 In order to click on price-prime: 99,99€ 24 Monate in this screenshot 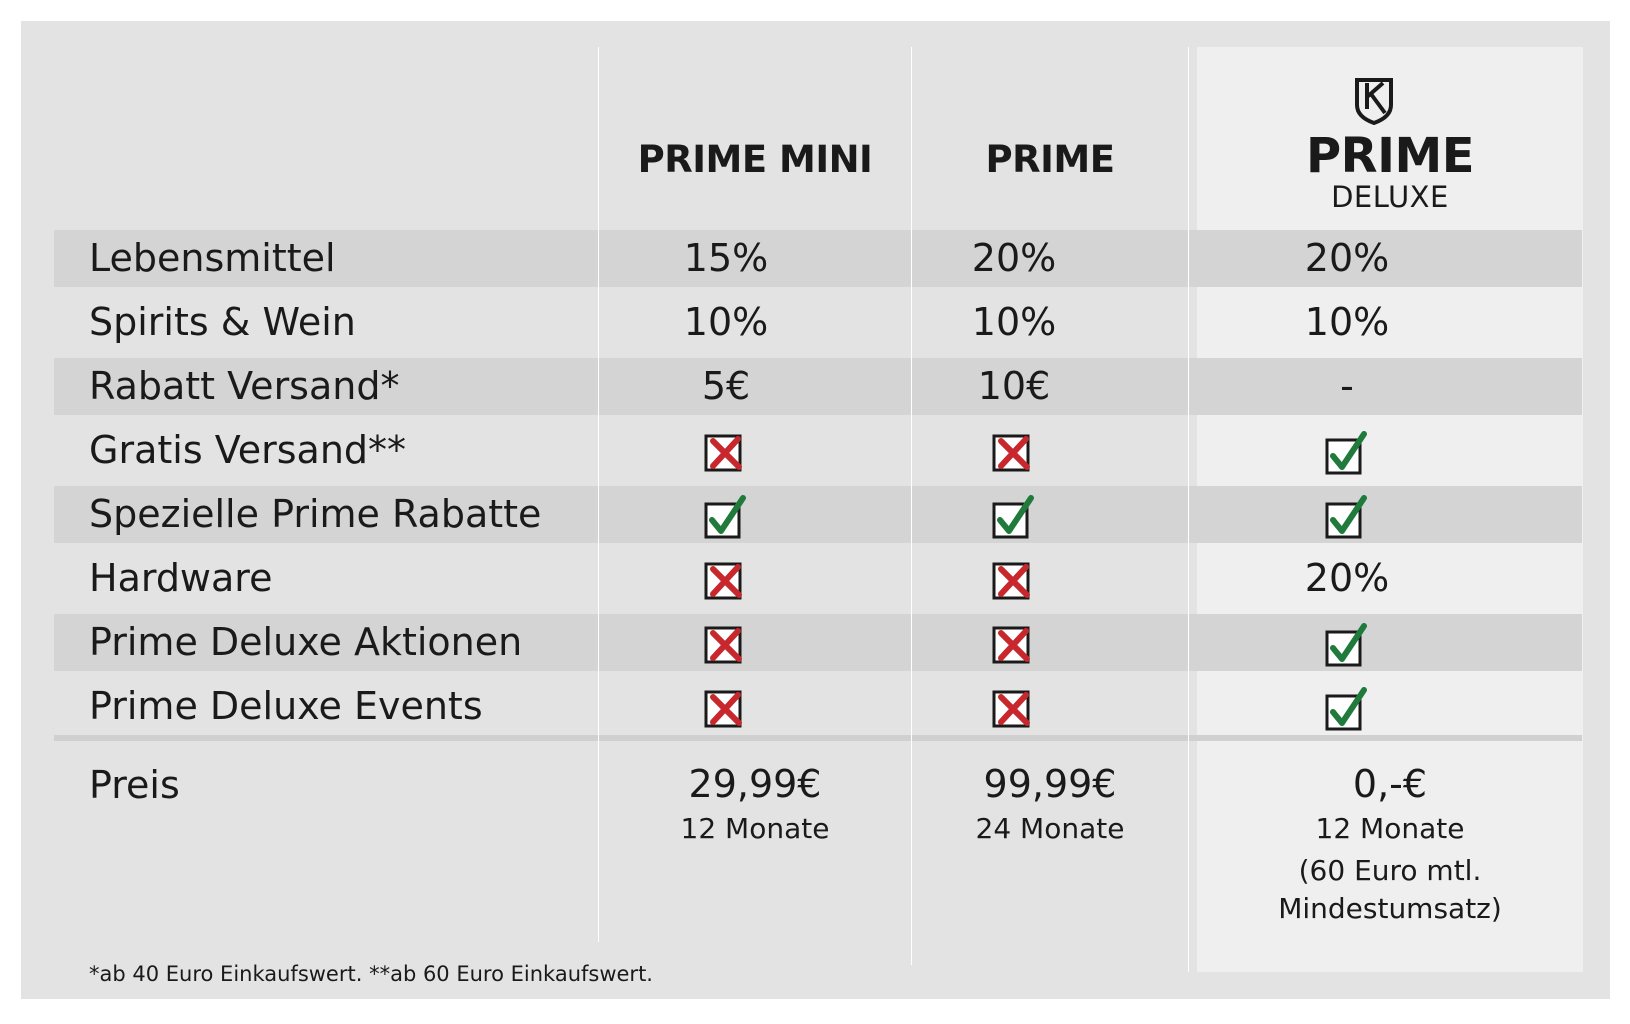, I will do `click(1050, 803)`.